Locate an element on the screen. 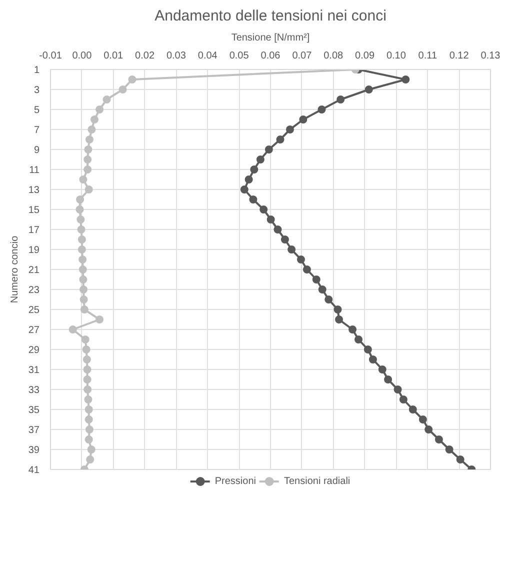 Image resolution: width=522 pixels, height=569 pixels. y-tick-label: 13 is located at coordinates (34, 190).